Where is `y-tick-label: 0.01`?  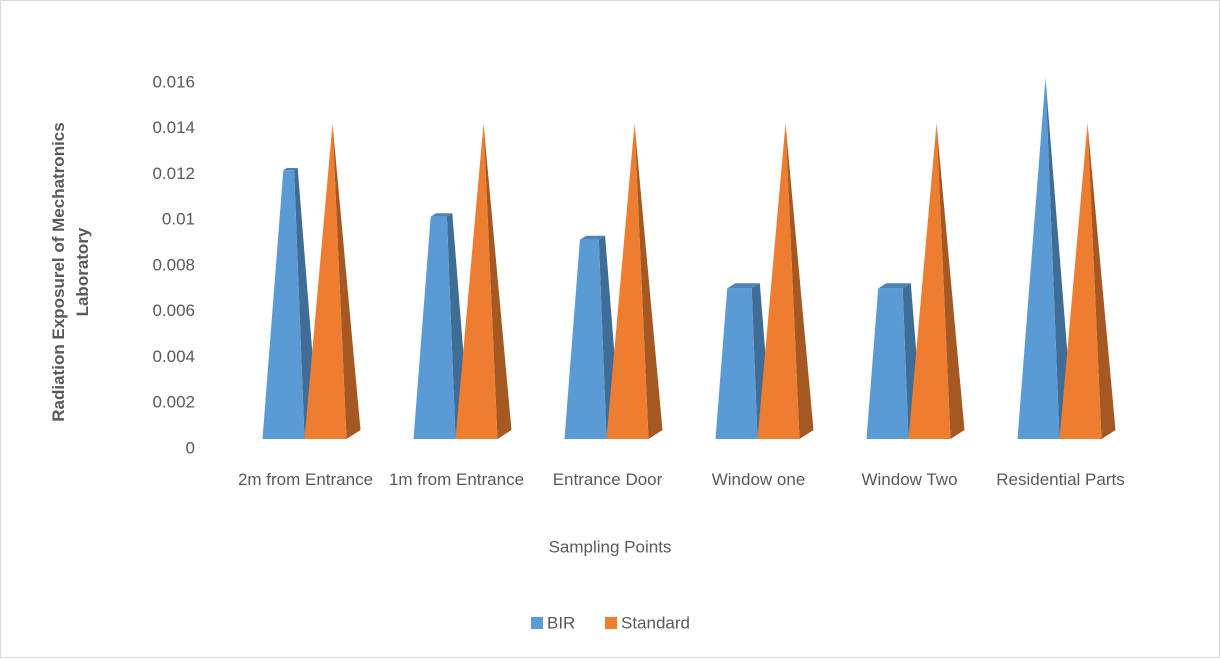 y-tick-label: 0.01 is located at coordinates (178, 219).